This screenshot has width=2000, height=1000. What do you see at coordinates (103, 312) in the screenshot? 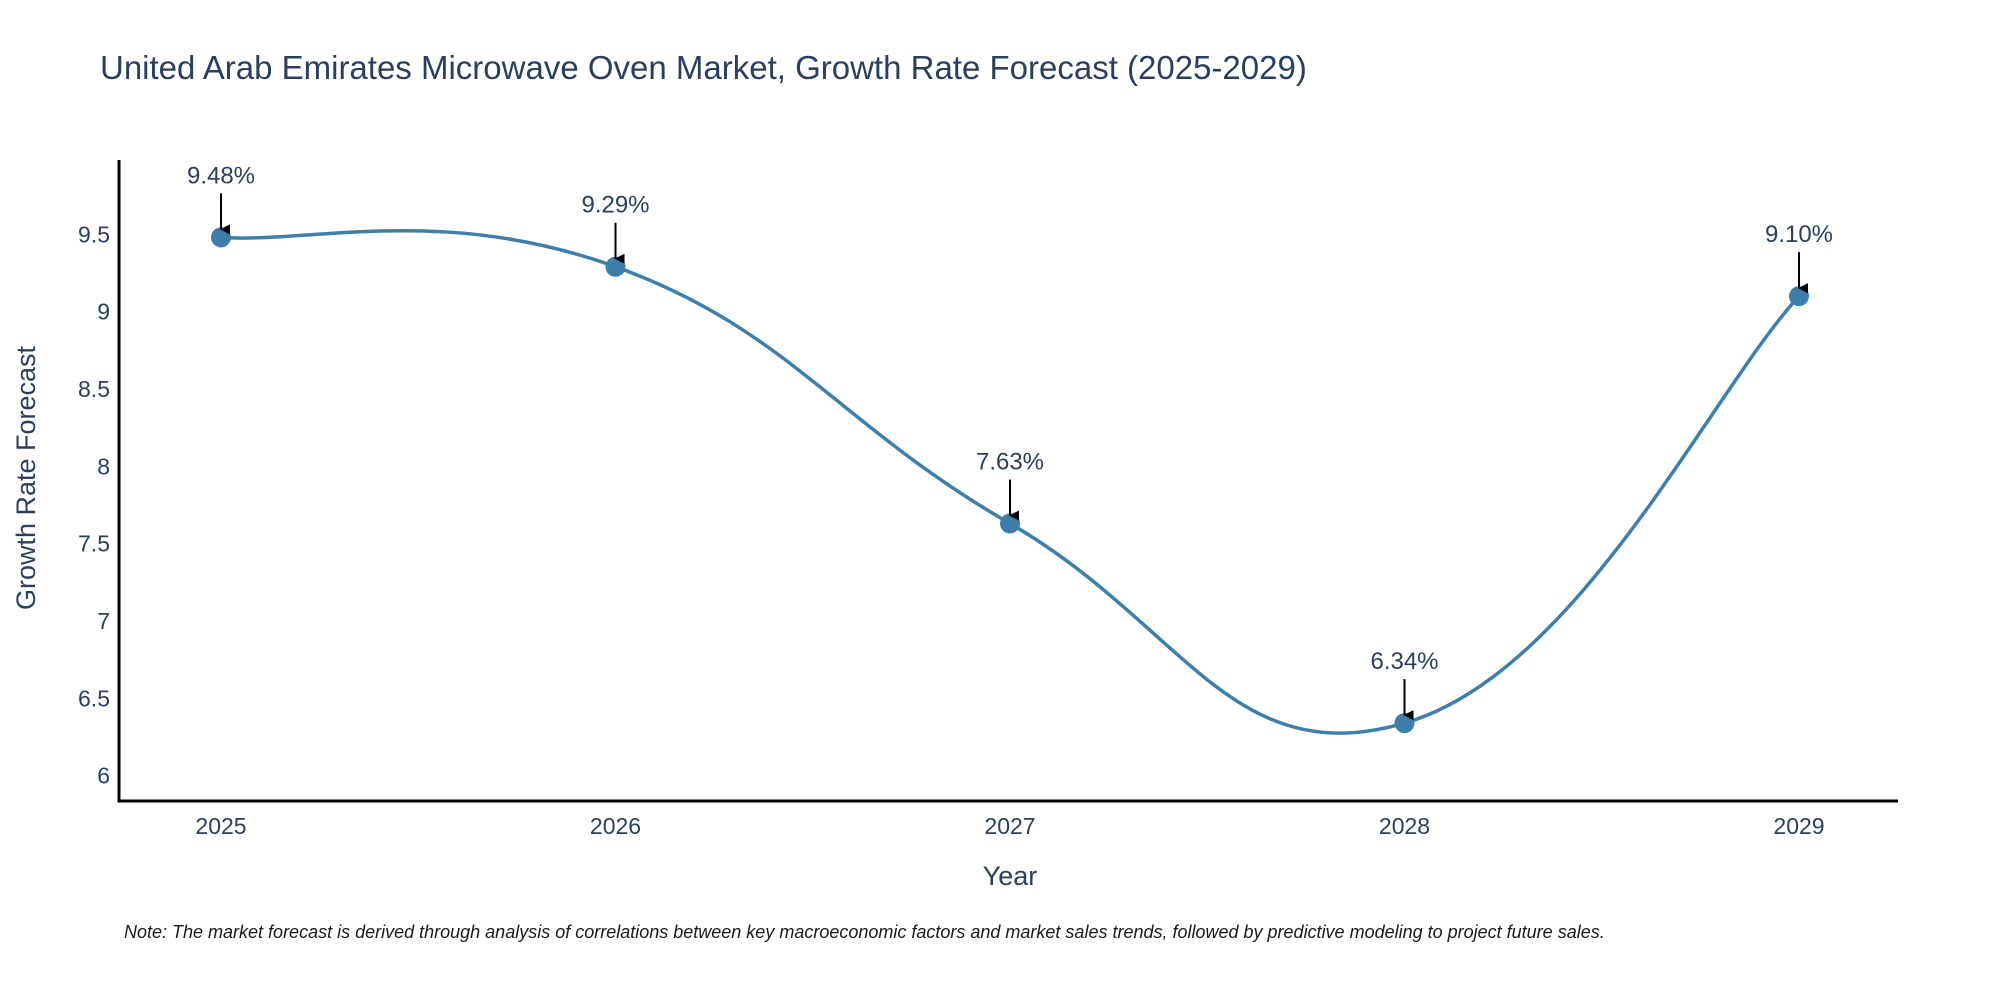
I see `y-tick-label: 9` at bounding box center [103, 312].